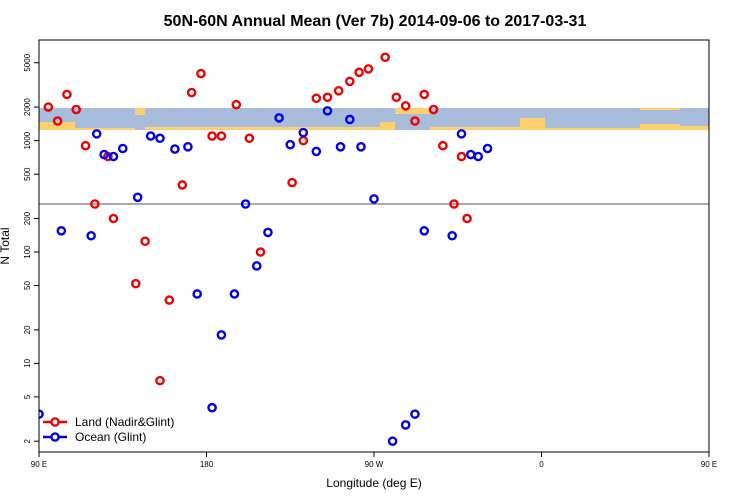  I want to click on x-axis: 90 E 180 90 W 0 90 E, so click(374, 460).